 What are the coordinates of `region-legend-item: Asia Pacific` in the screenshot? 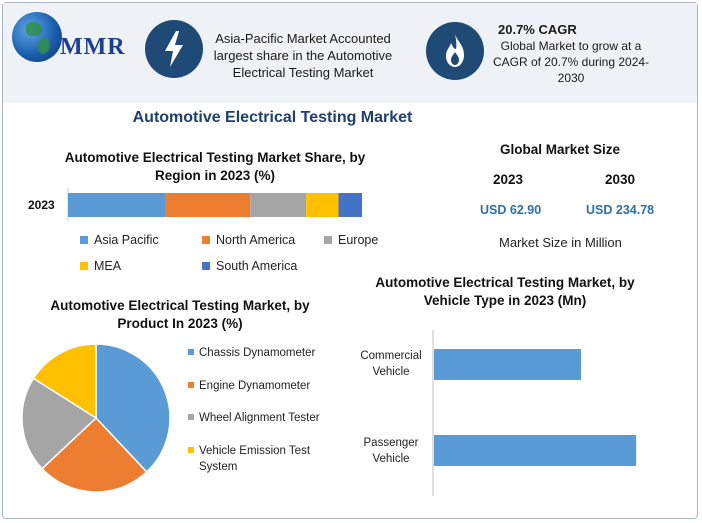 It's located at (119, 240).